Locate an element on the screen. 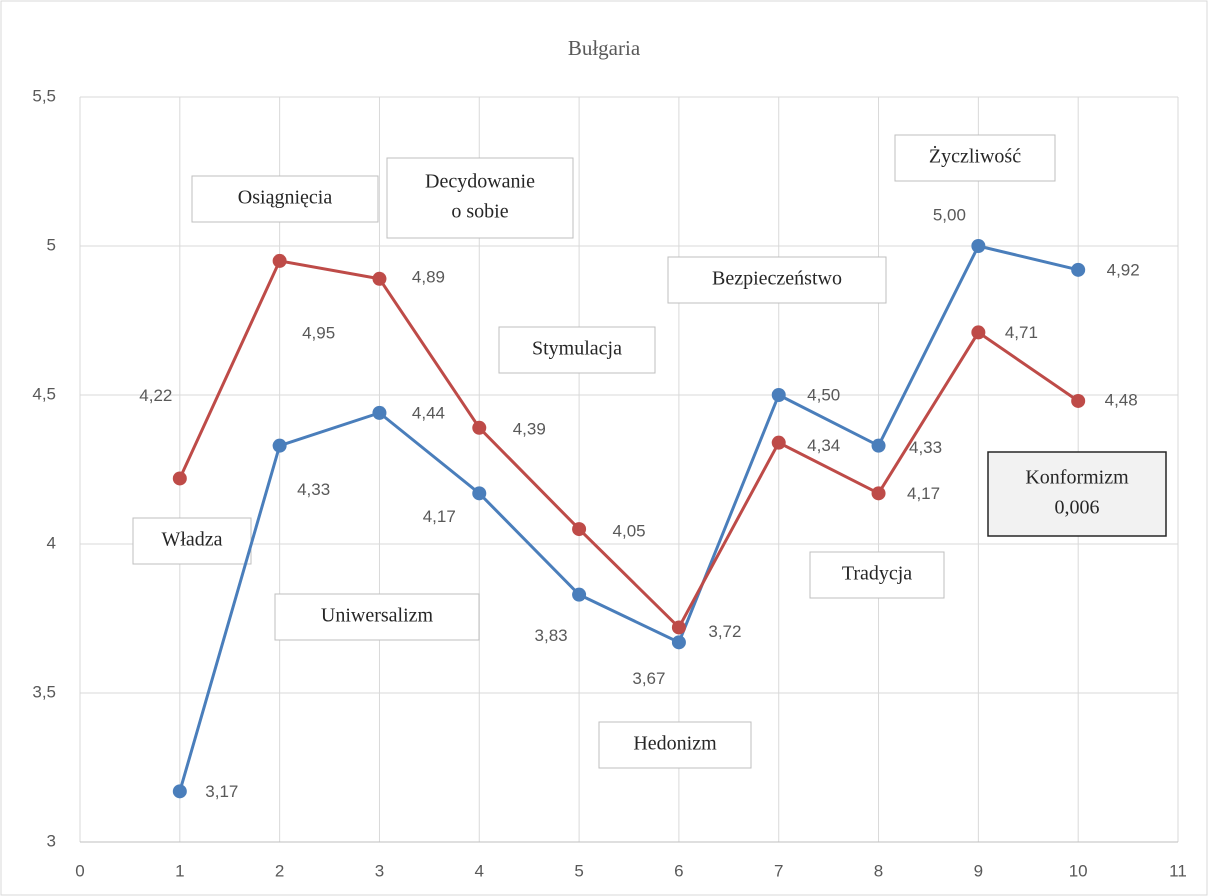  annotation-text: Bezpieczeństwo is located at coordinates (777, 279).